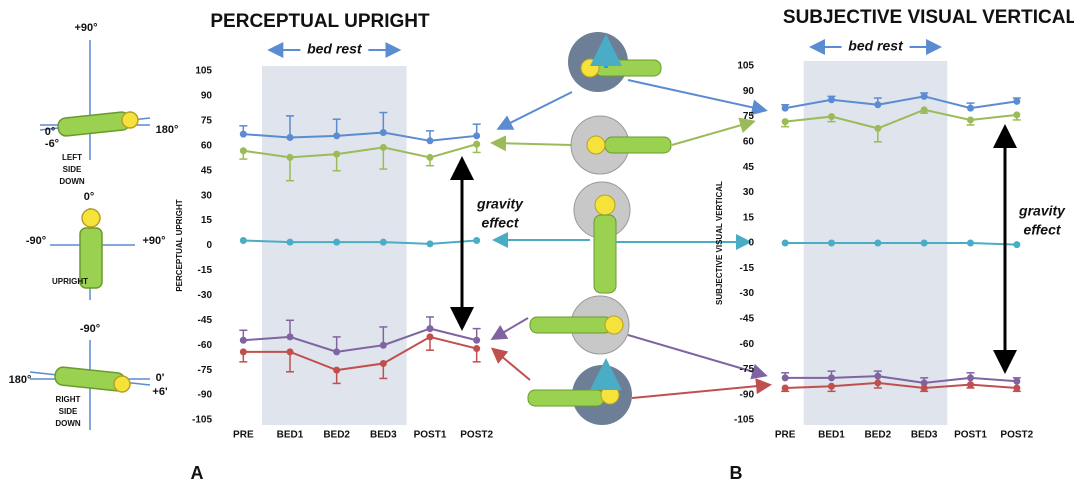 The height and width of the screenshot is (486, 1074). What do you see at coordinates (383, 435) in the screenshot?
I see `x-tick-label: BED3` at bounding box center [383, 435].